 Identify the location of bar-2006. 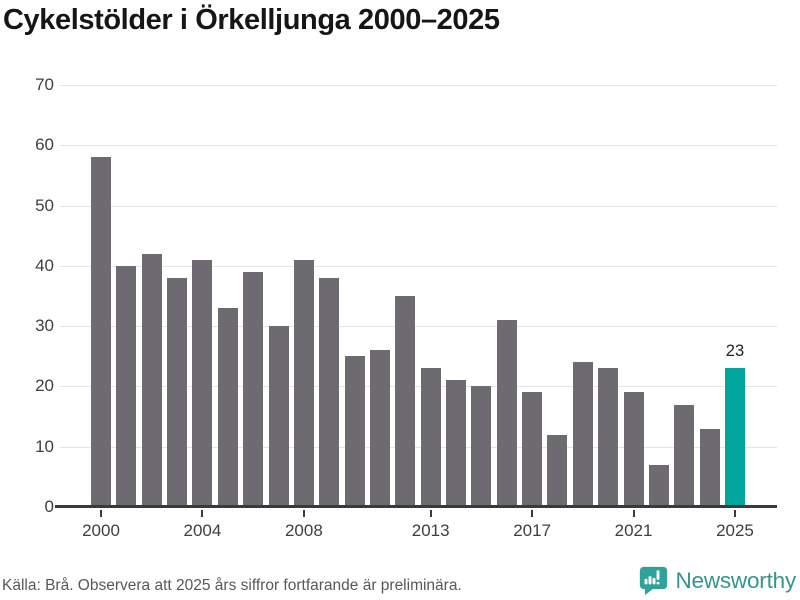
(253, 389).